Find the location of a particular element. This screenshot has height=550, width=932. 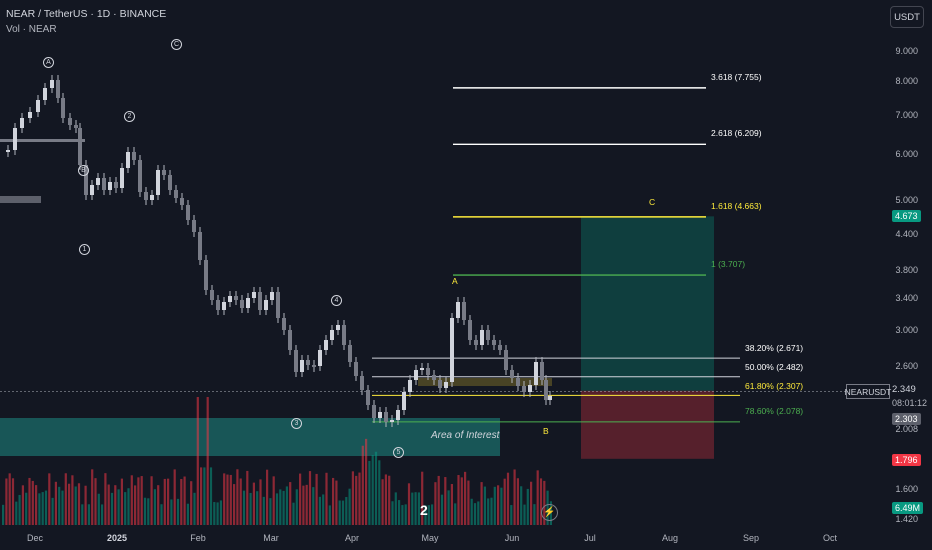

fib-label-1: 1 (3.707) is located at coordinates (728, 264).